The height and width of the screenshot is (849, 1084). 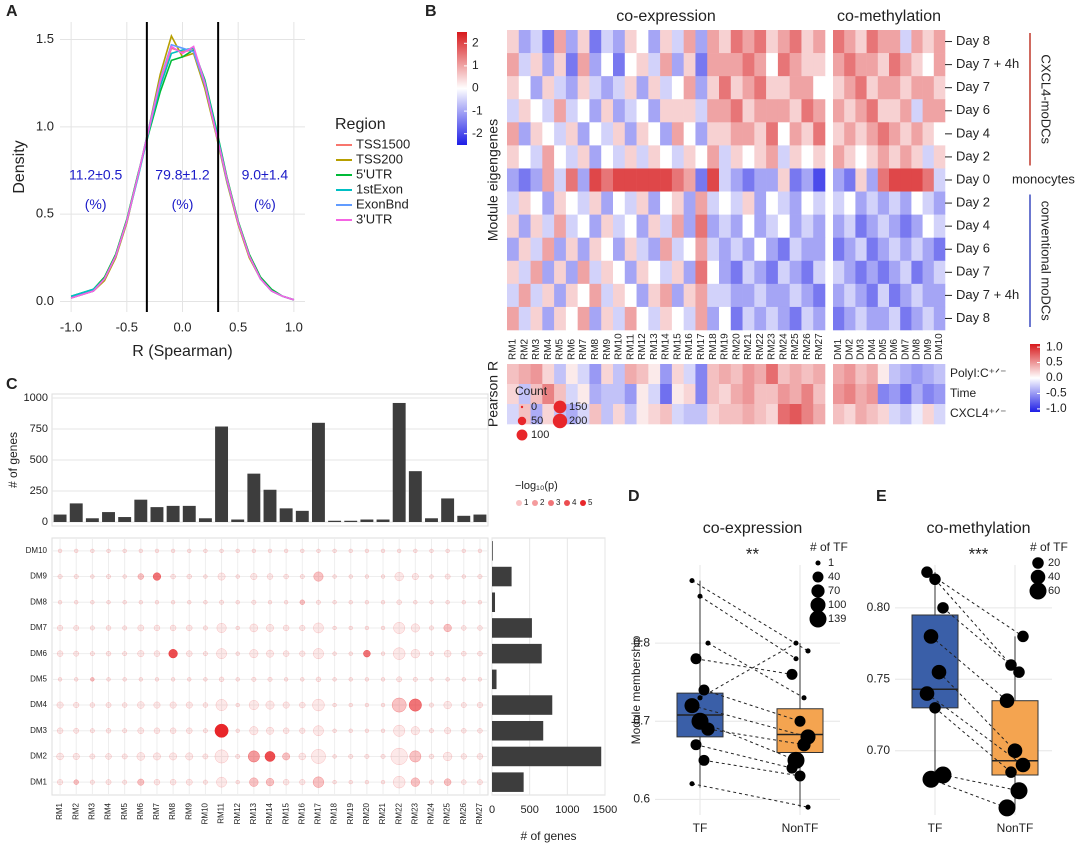 I want to click on legend-label: 1stExon, so click(x=379, y=188).